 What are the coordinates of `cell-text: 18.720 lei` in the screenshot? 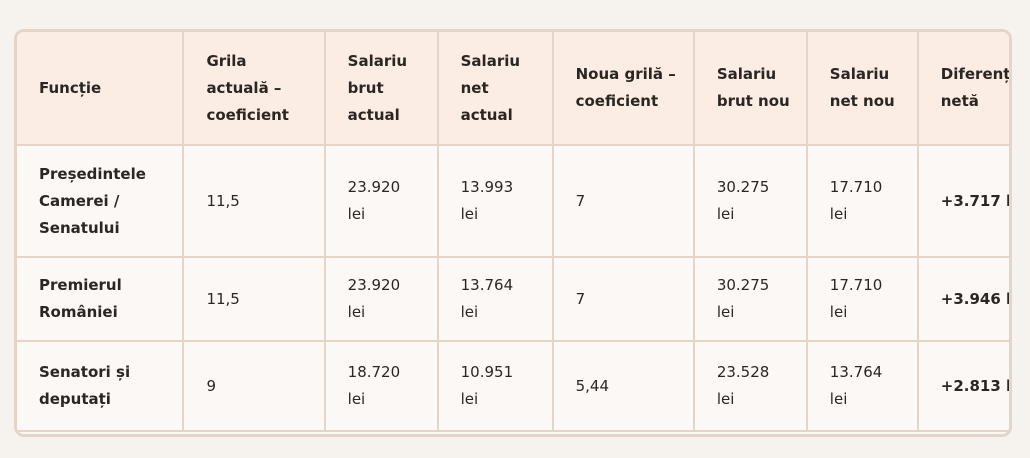 It's located at (374, 385).